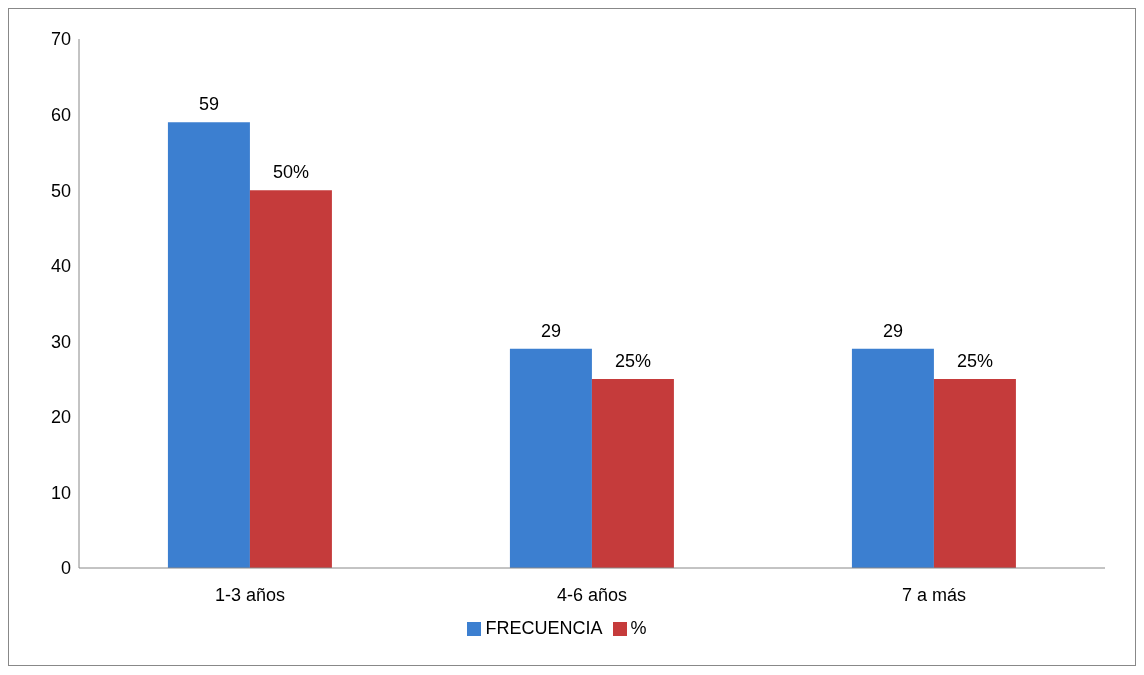 The width and height of the screenshot is (1144, 675). Describe the element at coordinates (65, 568) in the screenshot. I see `y-tick-label: 0` at that location.